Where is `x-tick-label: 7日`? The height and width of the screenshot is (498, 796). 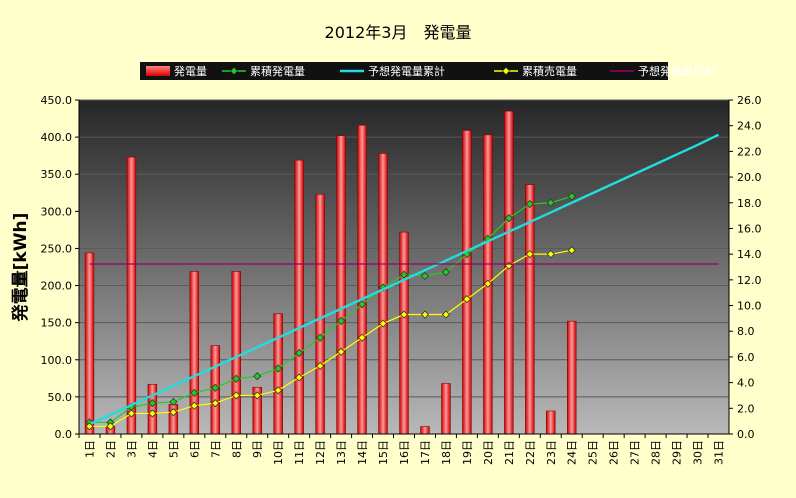 x-tick-label: 7日 is located at coordinates (215, 449).